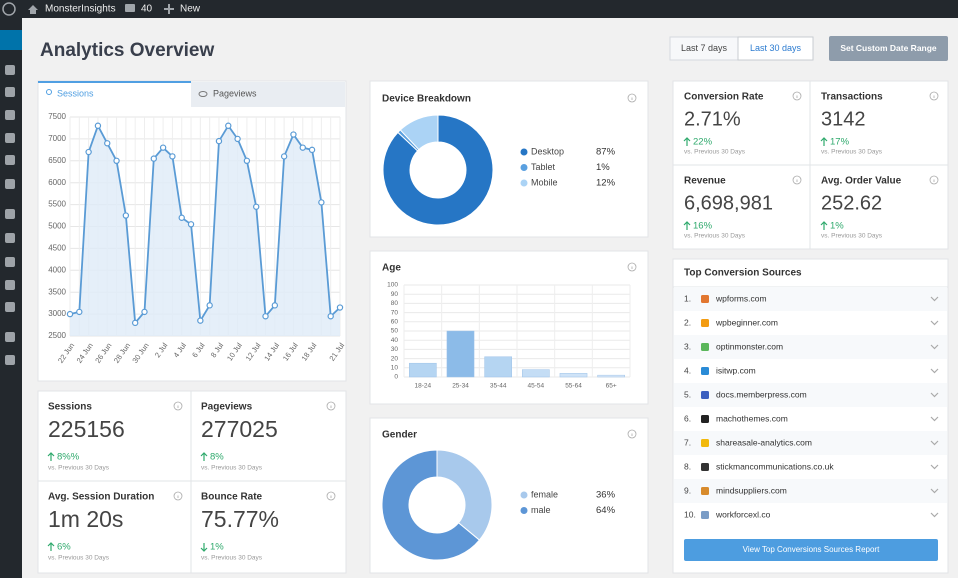  I want to click on legend-label: Desktop, so click(547, 151).